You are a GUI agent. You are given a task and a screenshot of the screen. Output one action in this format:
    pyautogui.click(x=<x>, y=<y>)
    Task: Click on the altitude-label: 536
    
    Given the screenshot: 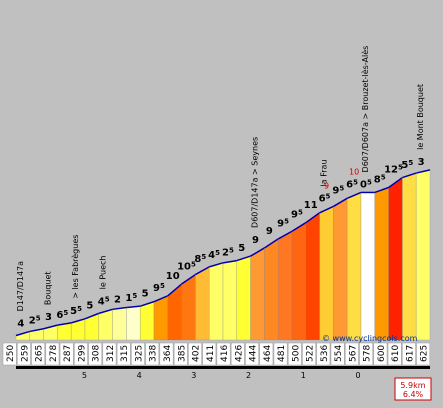 What is the action you would take?
    pyautogui.click(x=325, y=353)
    